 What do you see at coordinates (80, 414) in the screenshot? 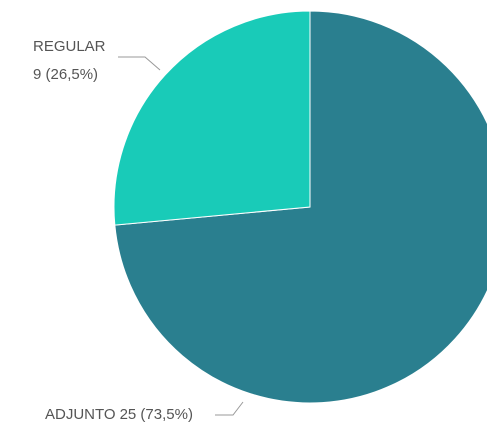
I see `category-label: ADJUNTO` at bounding box center [80, 414].